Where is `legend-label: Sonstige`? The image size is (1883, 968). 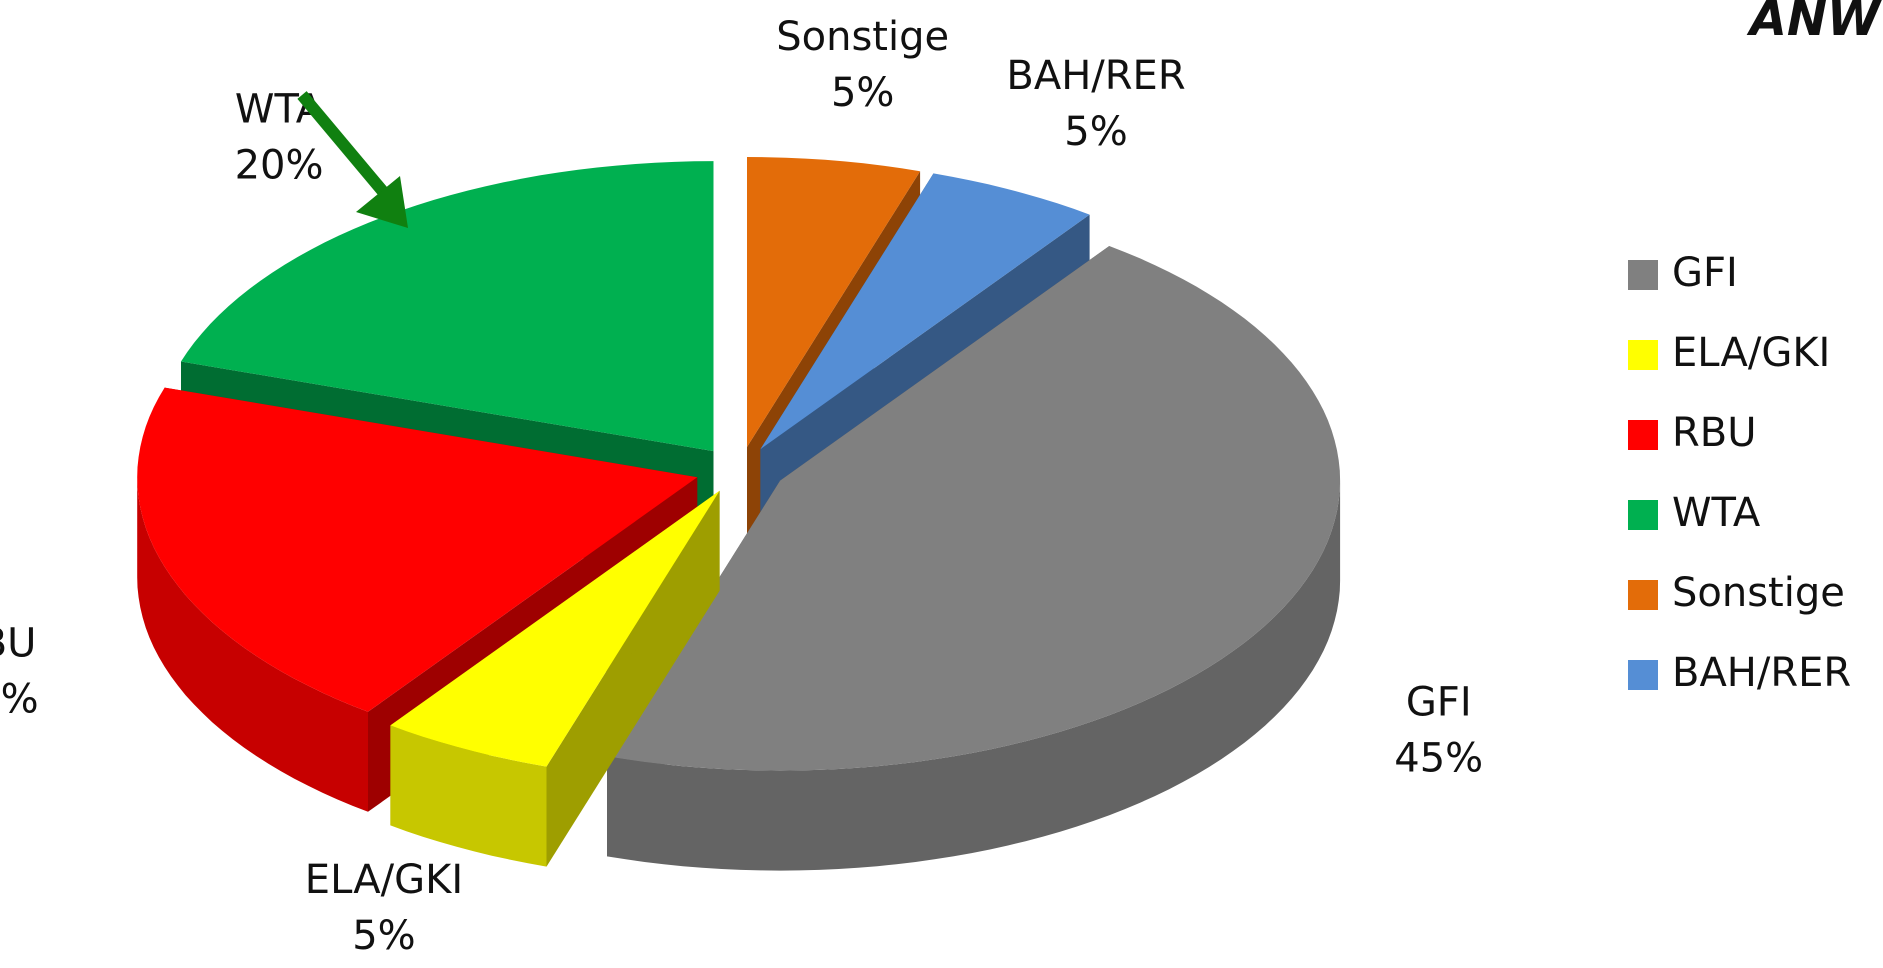
legend-label: Sonstige is located at coordinates (1758, 593).